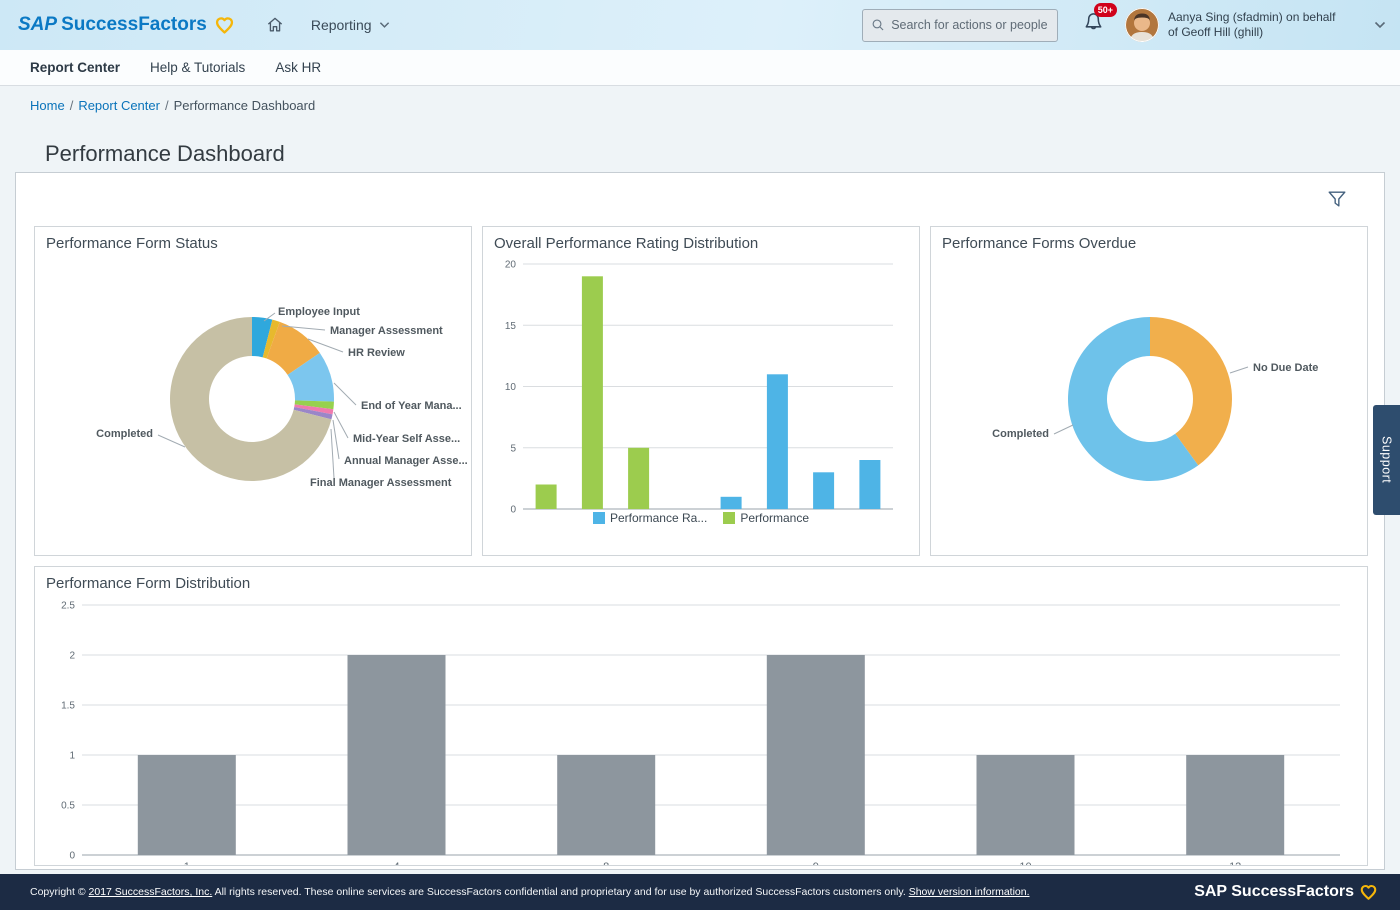 The height and width of the screenshot is (910, 1400). What do you see at coordinates (341, 25) in the screenshot?
I see `reporting-label: Reporting` at bounding box center [341, 25].